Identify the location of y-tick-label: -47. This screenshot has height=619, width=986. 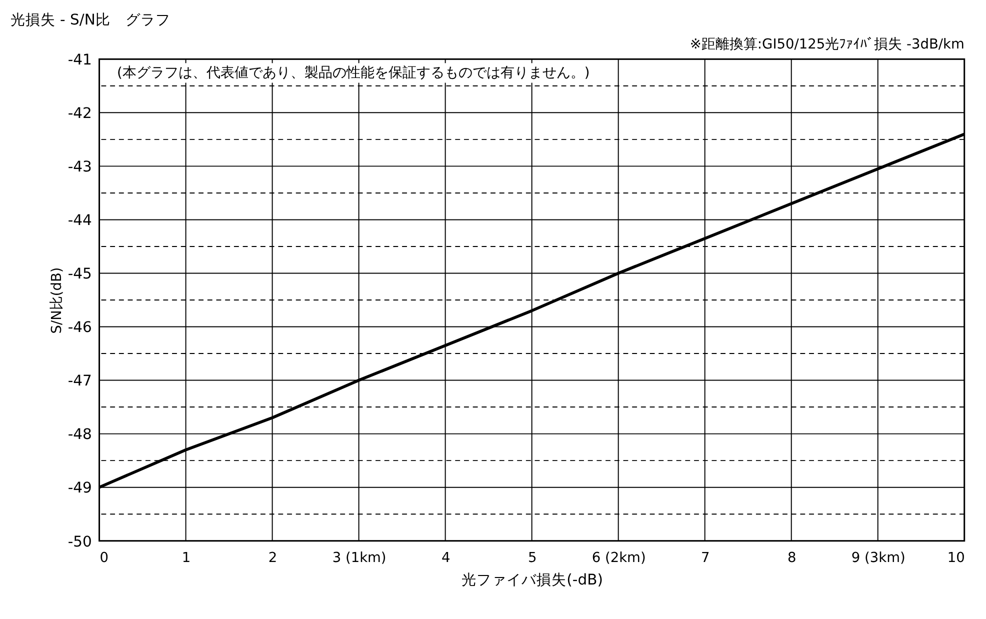
(80, 381).